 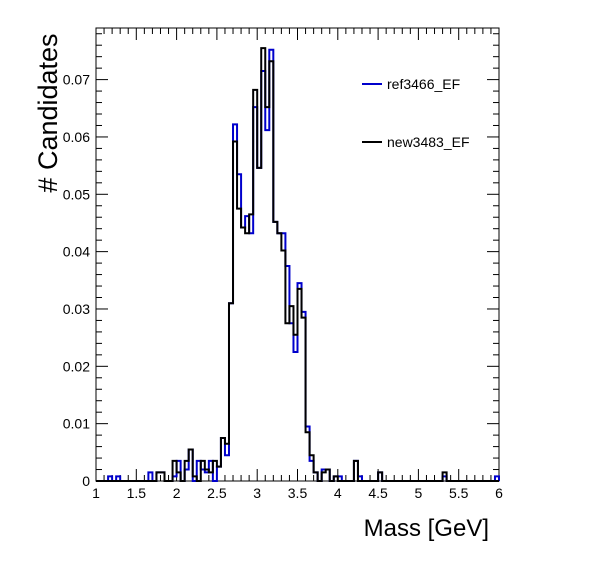 What do you see at coordinates (459, 493) in the screenshot?
I see `x-tick-label: 5.5` at bounding box center [459, 493].